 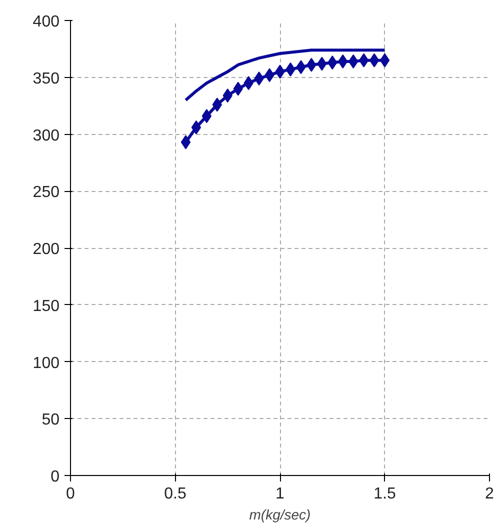 What do you see at coordinates (385, 494) in the screenshot?
I see `x-tick-label: 1.5` at bounding box center [385, 494].